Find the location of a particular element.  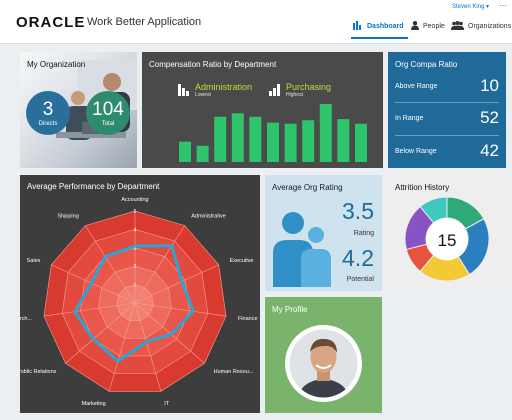

nav-organizations: Organizations is located at coordinates (481, 26).